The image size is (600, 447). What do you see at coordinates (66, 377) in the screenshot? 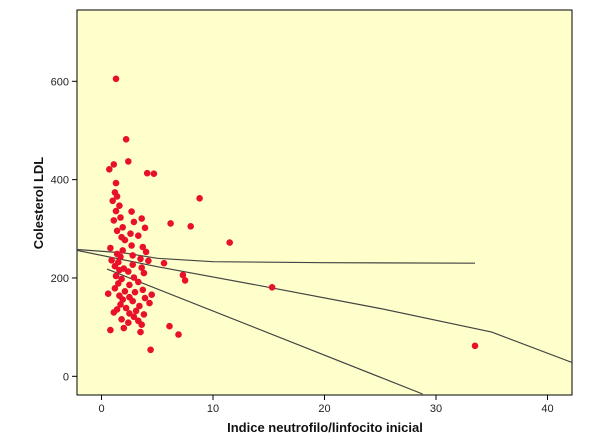
I see `y-tick-label: 0` at bounding box center [66, 377].